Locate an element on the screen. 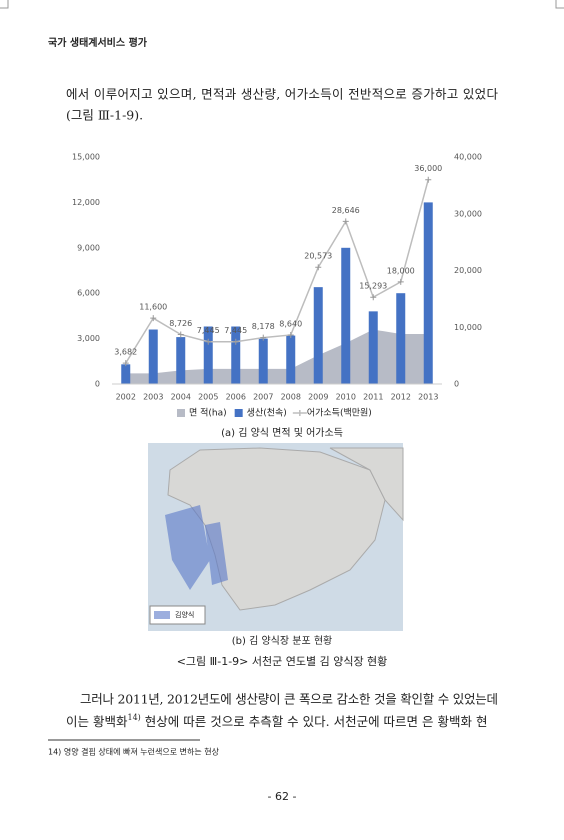 The height and width of the screenshot is (840, 564). data-label: 20,573 is located at coordinates (318, 256).